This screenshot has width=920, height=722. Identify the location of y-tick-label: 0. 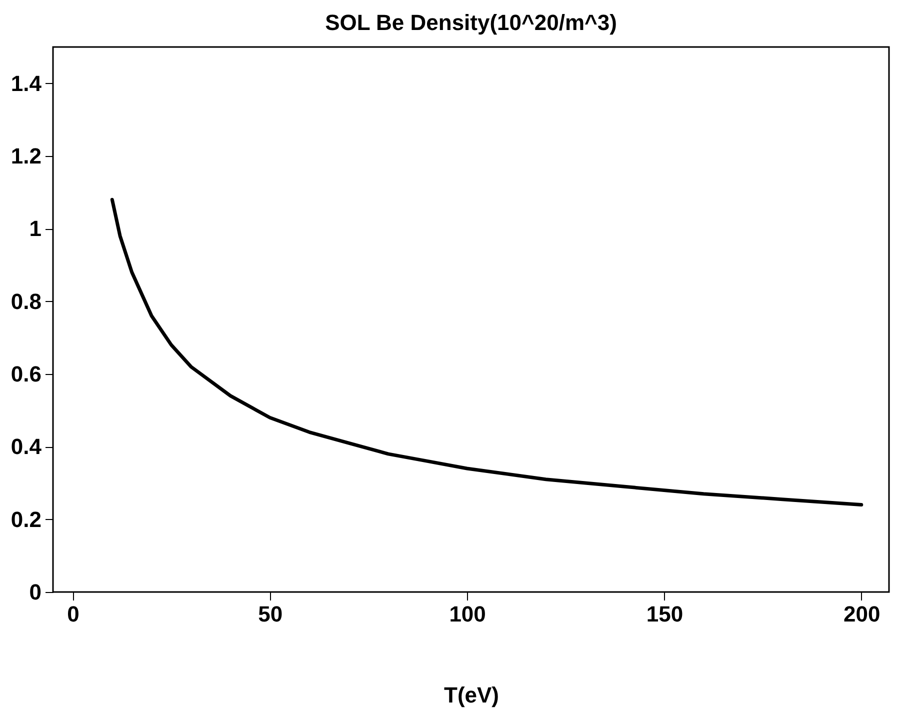
(35, 592).